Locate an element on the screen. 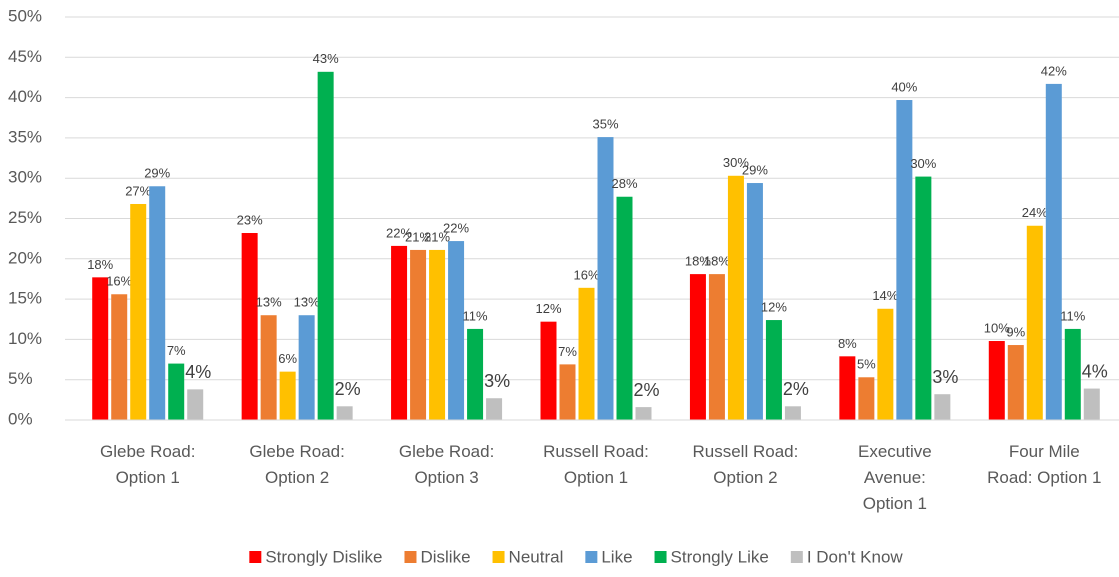 The image size is (1119, 577). x-tick-label: Russell Road: Option 1 is located at coordinates (596, 464).